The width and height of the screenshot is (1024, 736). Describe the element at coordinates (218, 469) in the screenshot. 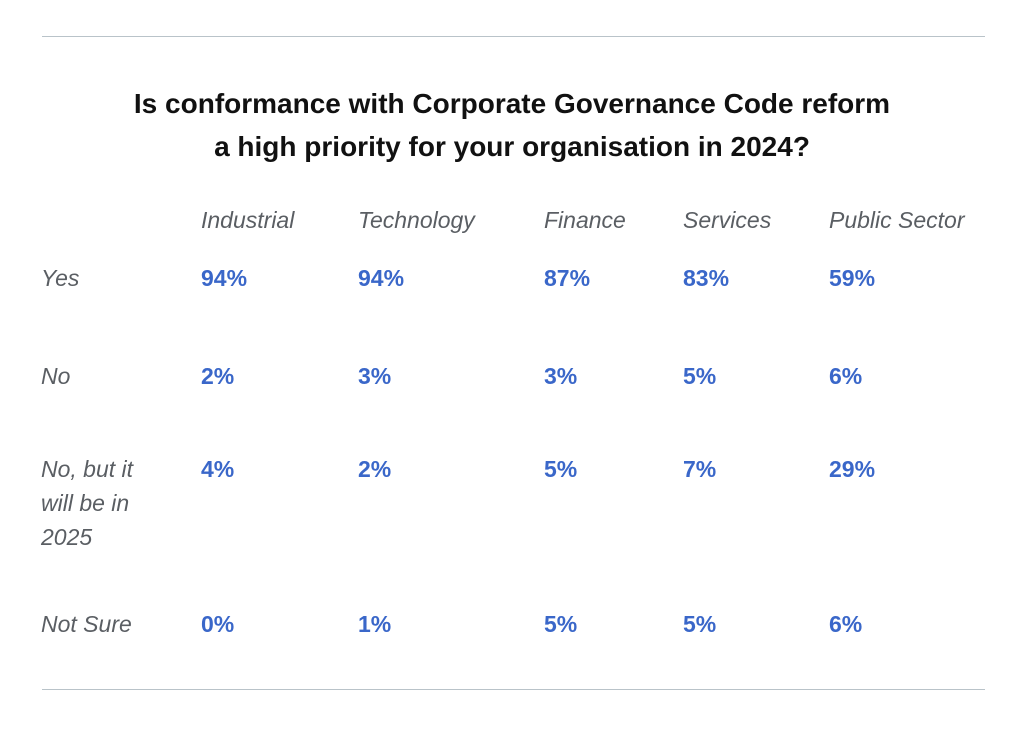

I see `value-cell: 4%` at that location.